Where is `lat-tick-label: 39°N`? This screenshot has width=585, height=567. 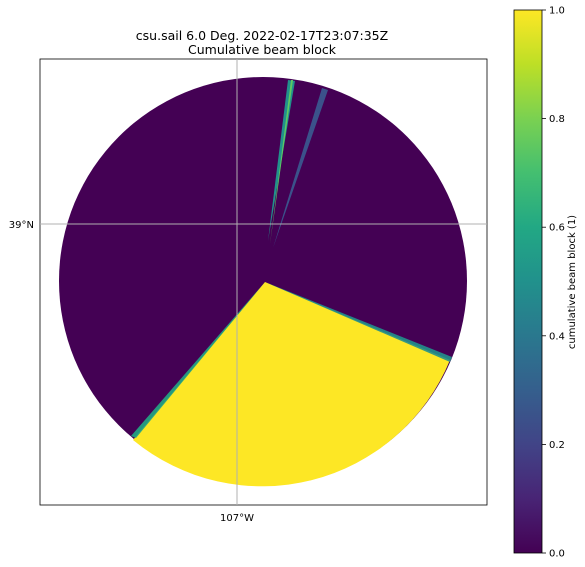
lat-tick-label: 39°N is located at coordinates (21, 225).